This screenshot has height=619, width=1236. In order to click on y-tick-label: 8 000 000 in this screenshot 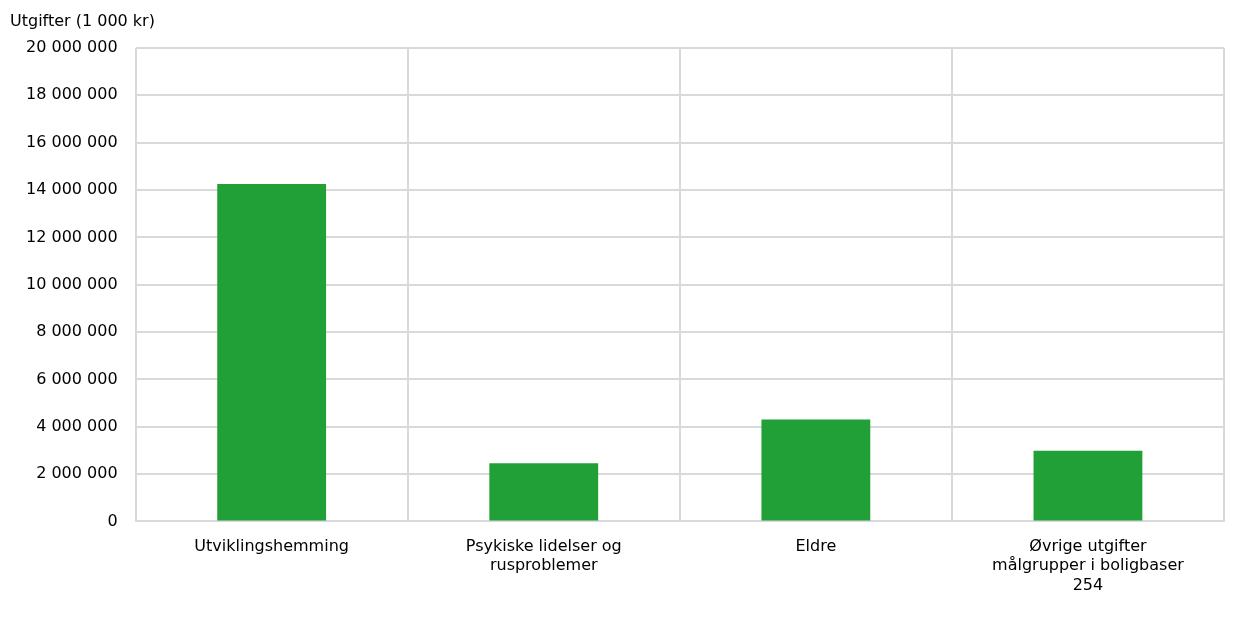, I will do `click(77, 331)`.